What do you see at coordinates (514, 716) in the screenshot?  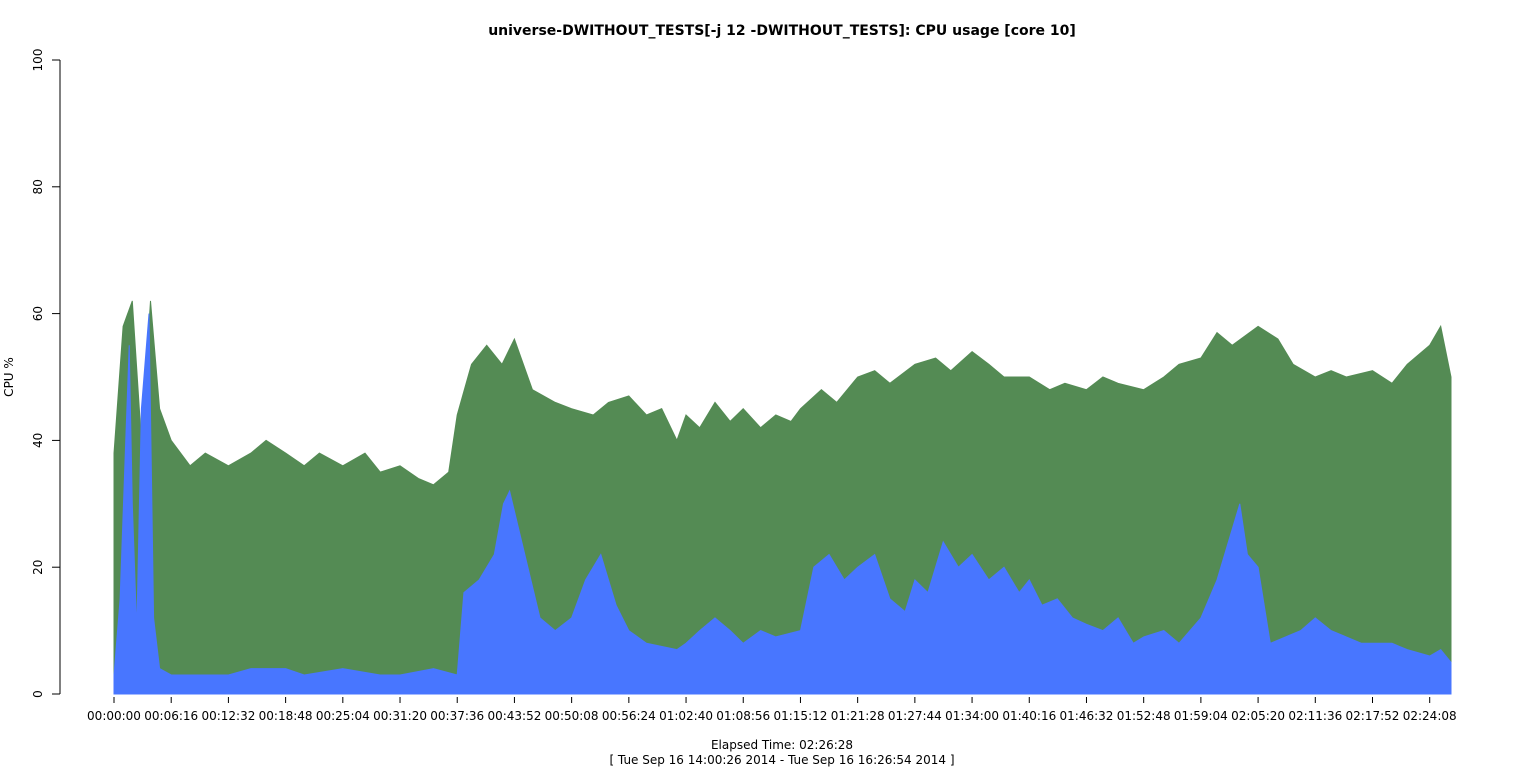 I see `x-tick-label: 00:43:52` at bounding box center [514, 716].